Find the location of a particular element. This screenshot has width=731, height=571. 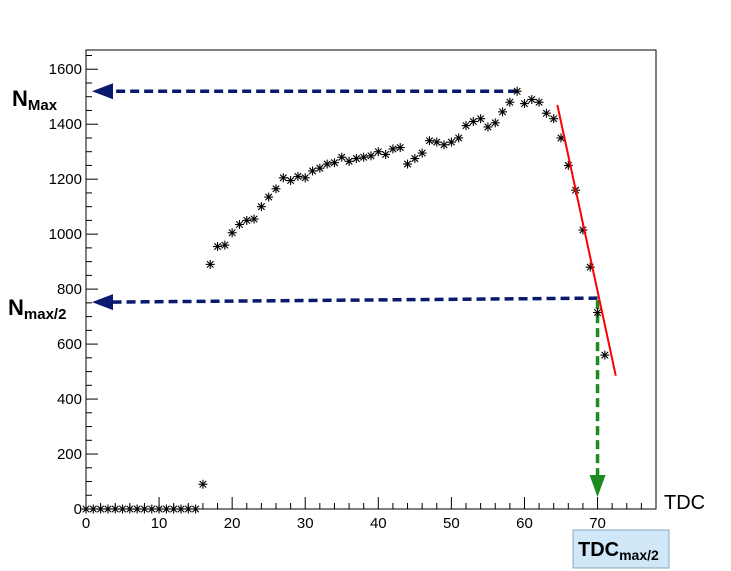

x-tick-label: 20 is located at coordinates (232, 523).